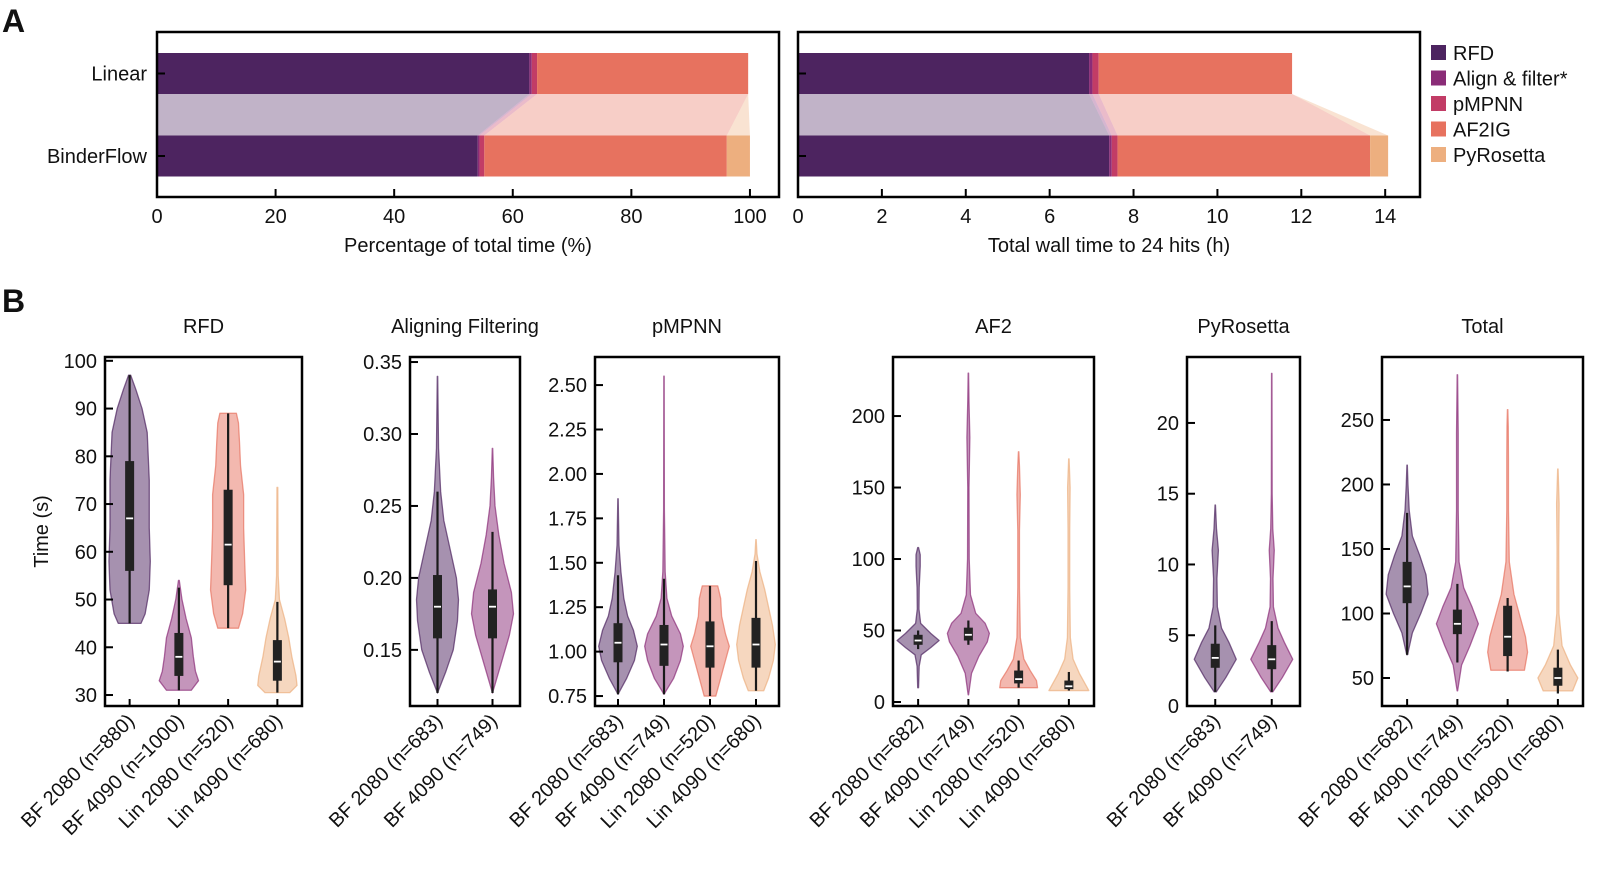 Image resolution: width=1600 pixels, height=872 pixels. Describe the element at coordinates (687, 327) in the screenshot. I see `panel-title: pMPNN` at that location.